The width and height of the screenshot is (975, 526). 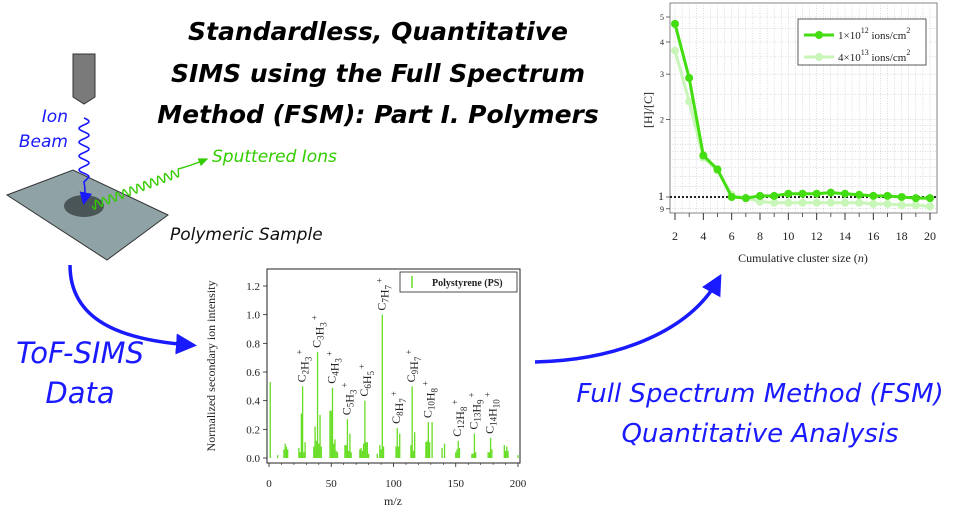 What do you see at coordinates (759, 434) in the screenshot?
I see `fsm-label-2: Quantitative Analysis` at bounding box center [759, 434].